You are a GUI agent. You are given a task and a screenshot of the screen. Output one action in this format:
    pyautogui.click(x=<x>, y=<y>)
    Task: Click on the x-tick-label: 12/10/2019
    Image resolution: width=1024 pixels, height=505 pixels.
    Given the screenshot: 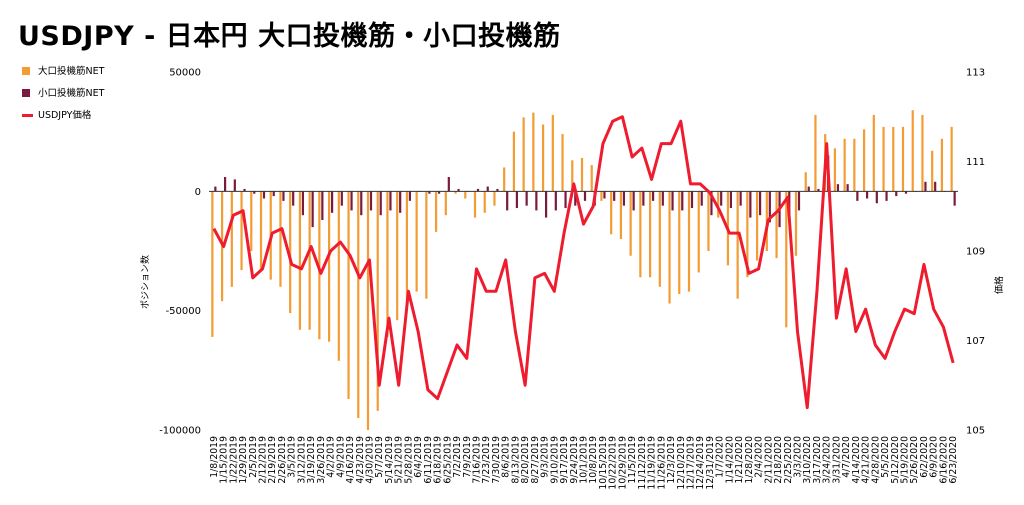 What is the action you would take?
    pyautogui.click(x=681, y=463)
    